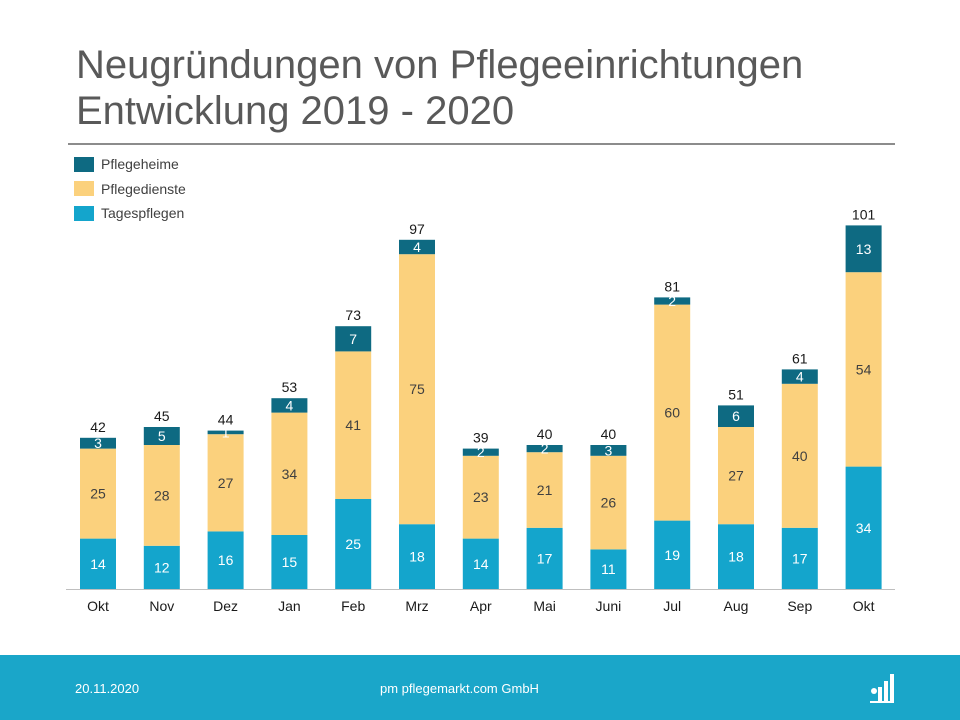  What do you see at coordinates (162, 495) in the screenshot?
I see `data-label: 28` at bounding box center [162, 495].